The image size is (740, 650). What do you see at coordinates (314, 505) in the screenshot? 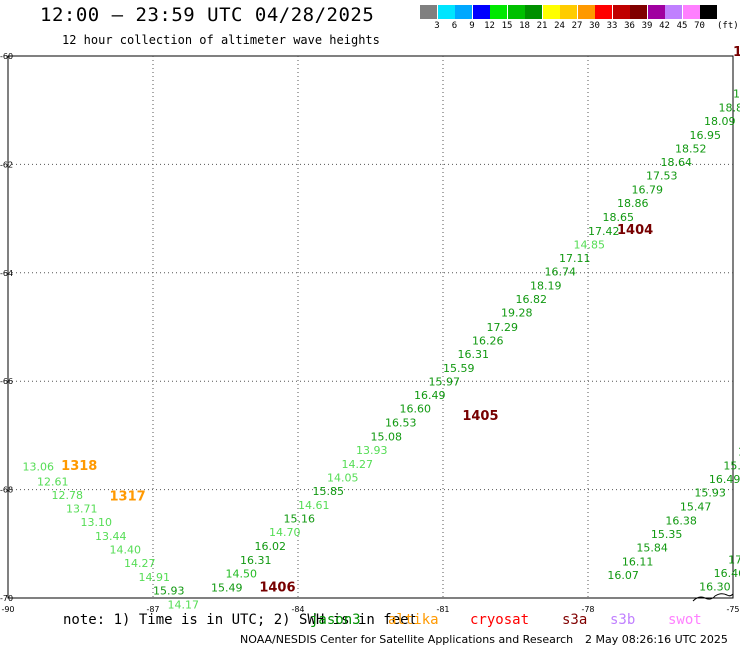
I see `swh-value-label: 14.61` at bounding box center [314, 505].